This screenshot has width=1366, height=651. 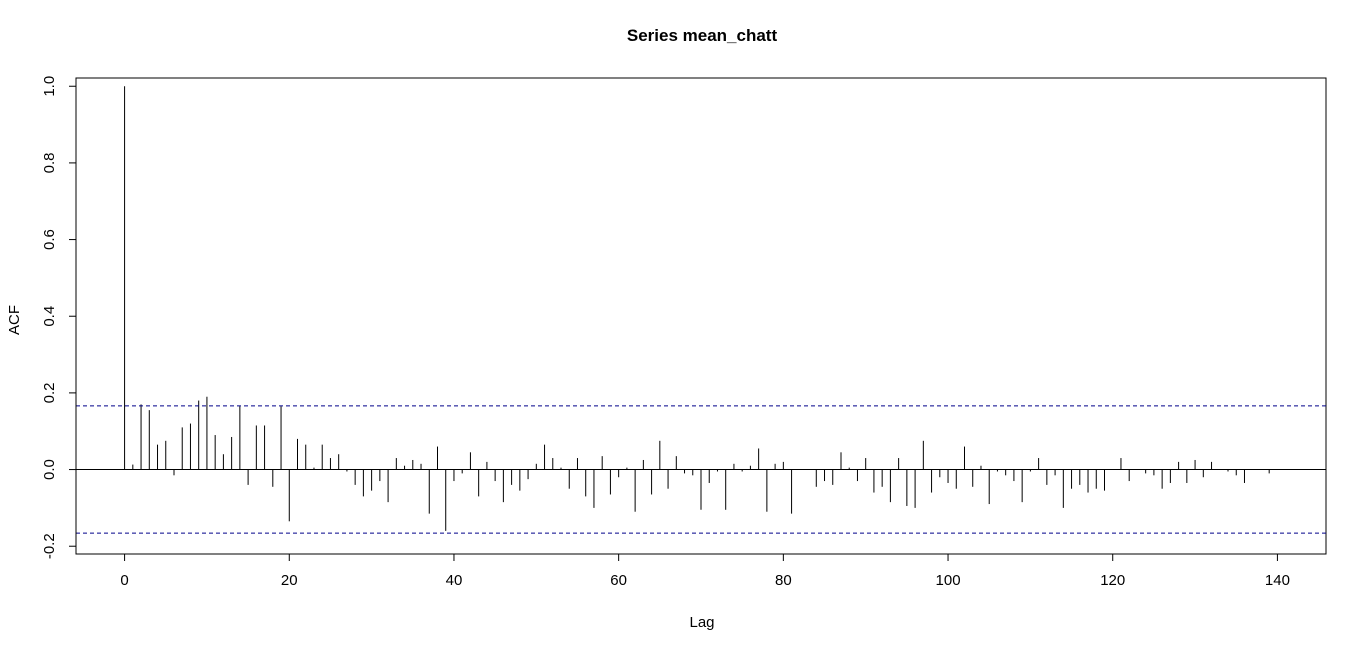 I want to click on x-axis-label: Lag, so click(x=701, y=622).